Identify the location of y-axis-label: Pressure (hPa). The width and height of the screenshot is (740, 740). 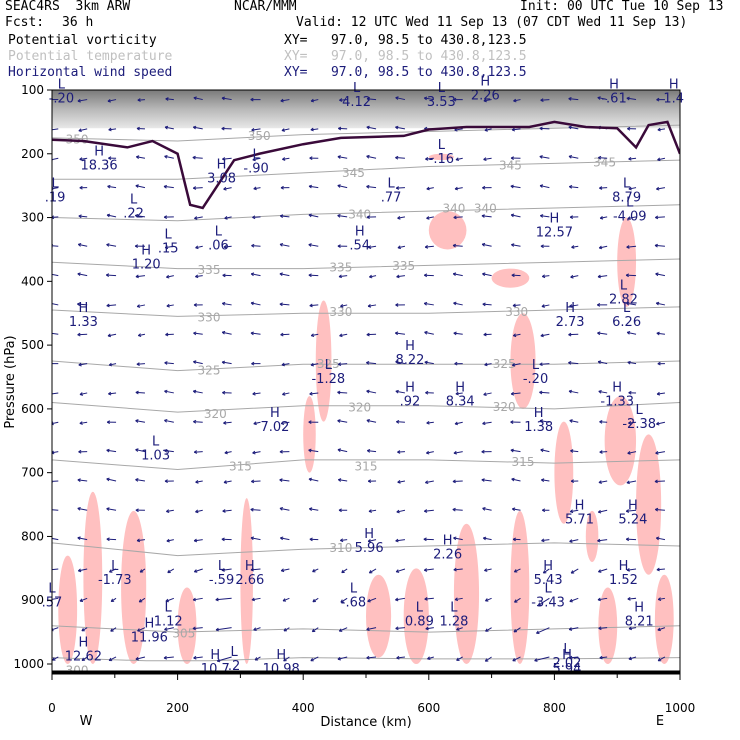
(10, 381).